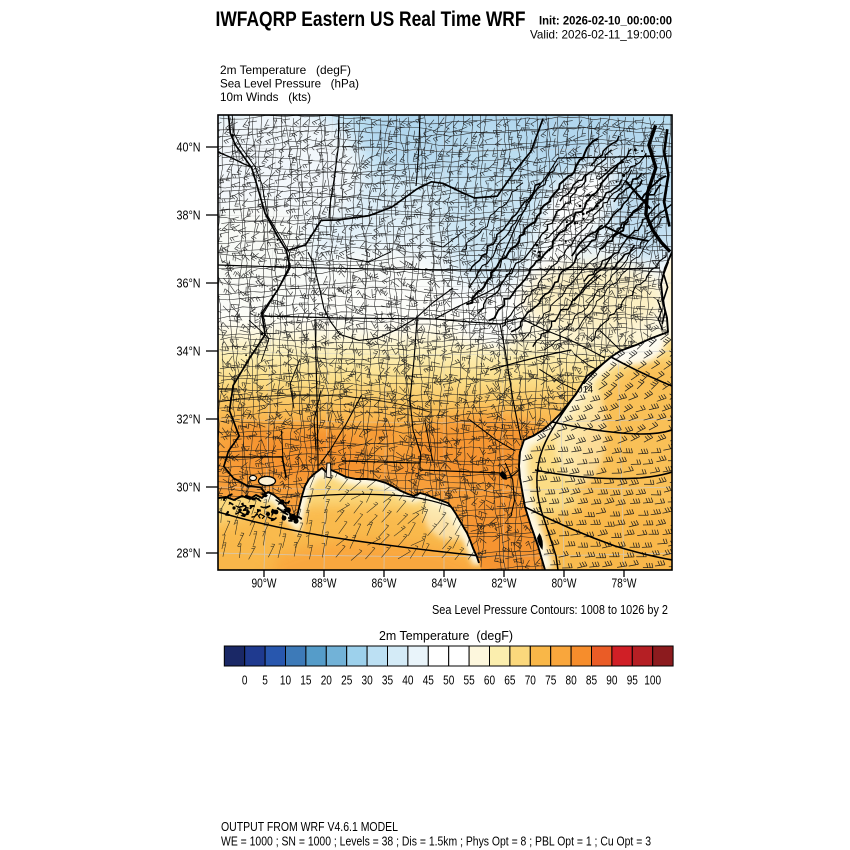 This screenshot has width=850, height=850. I want to click on svg-text: 15, so click(305, 681).